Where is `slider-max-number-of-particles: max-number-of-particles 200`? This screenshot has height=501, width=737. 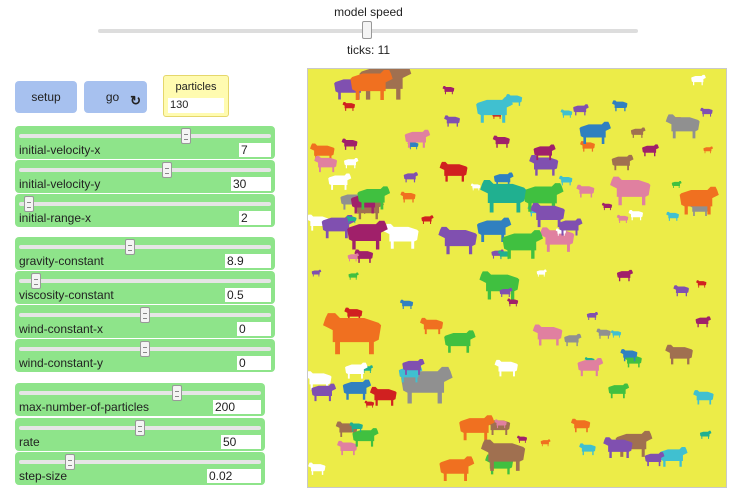
slider-max-number-of-particles: max-number-of-particles 200 is located at coordinates (140, 399).